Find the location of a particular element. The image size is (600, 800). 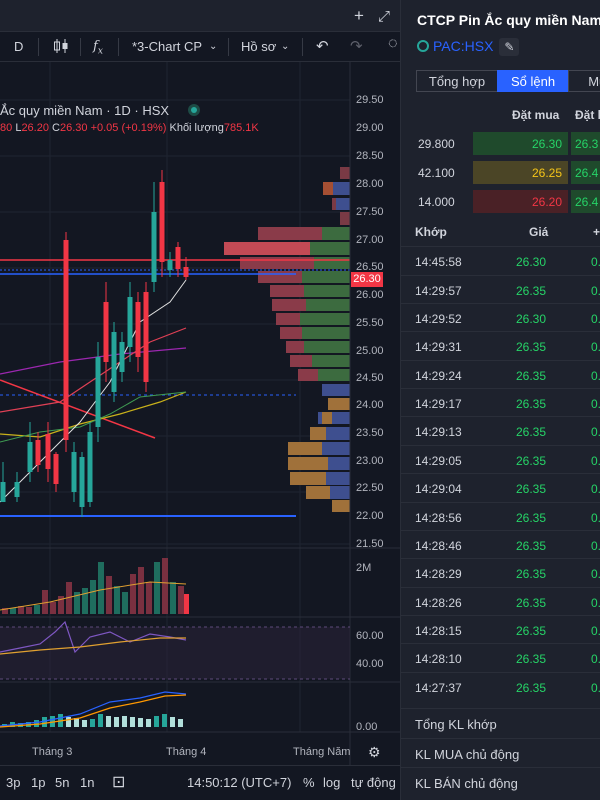

current-price-badge: 26.30 is located at coordinates (367, 279).